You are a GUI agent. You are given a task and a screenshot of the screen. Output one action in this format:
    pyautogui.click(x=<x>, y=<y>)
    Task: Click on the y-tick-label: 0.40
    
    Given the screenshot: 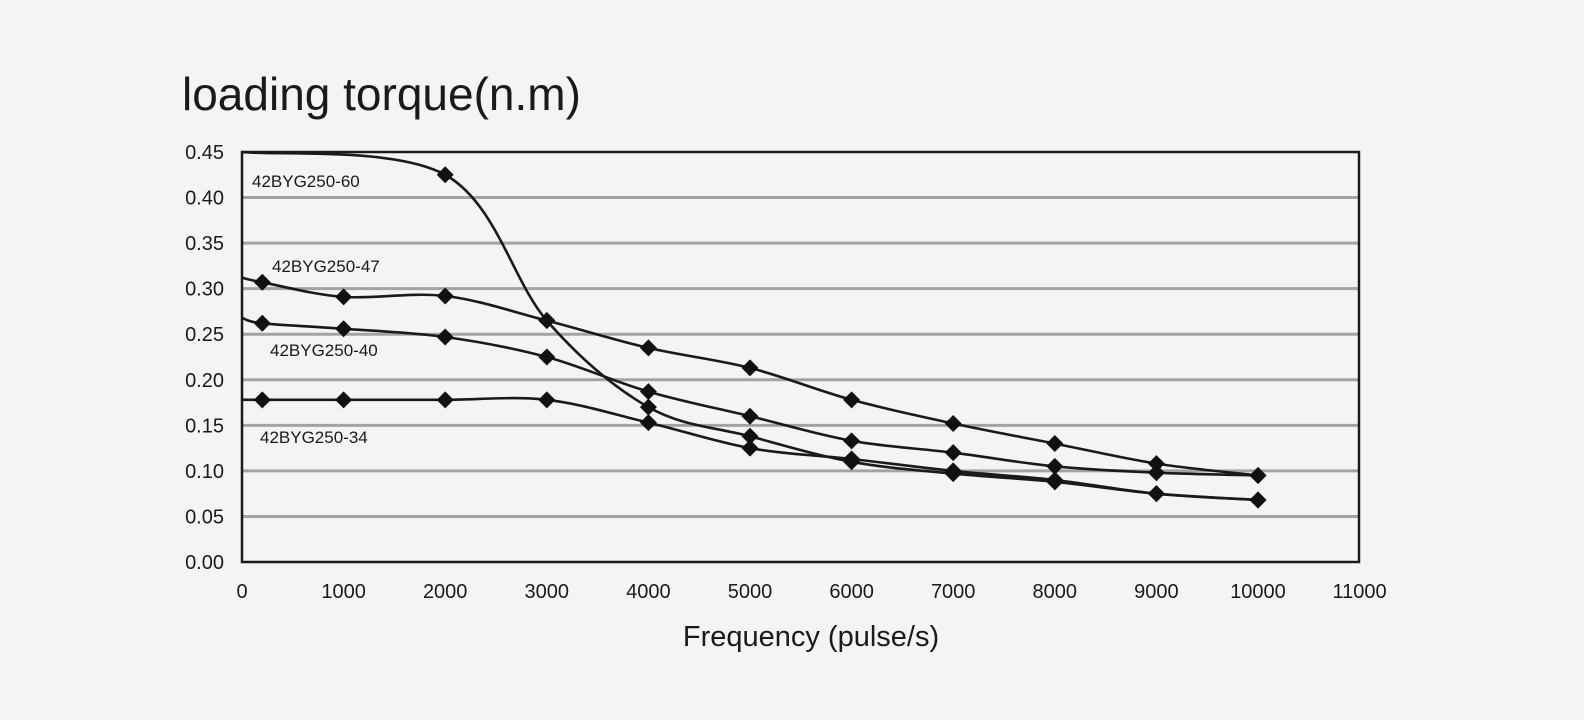 What is the action you would take?
    pyautogui.click(x=204, y=199)
    